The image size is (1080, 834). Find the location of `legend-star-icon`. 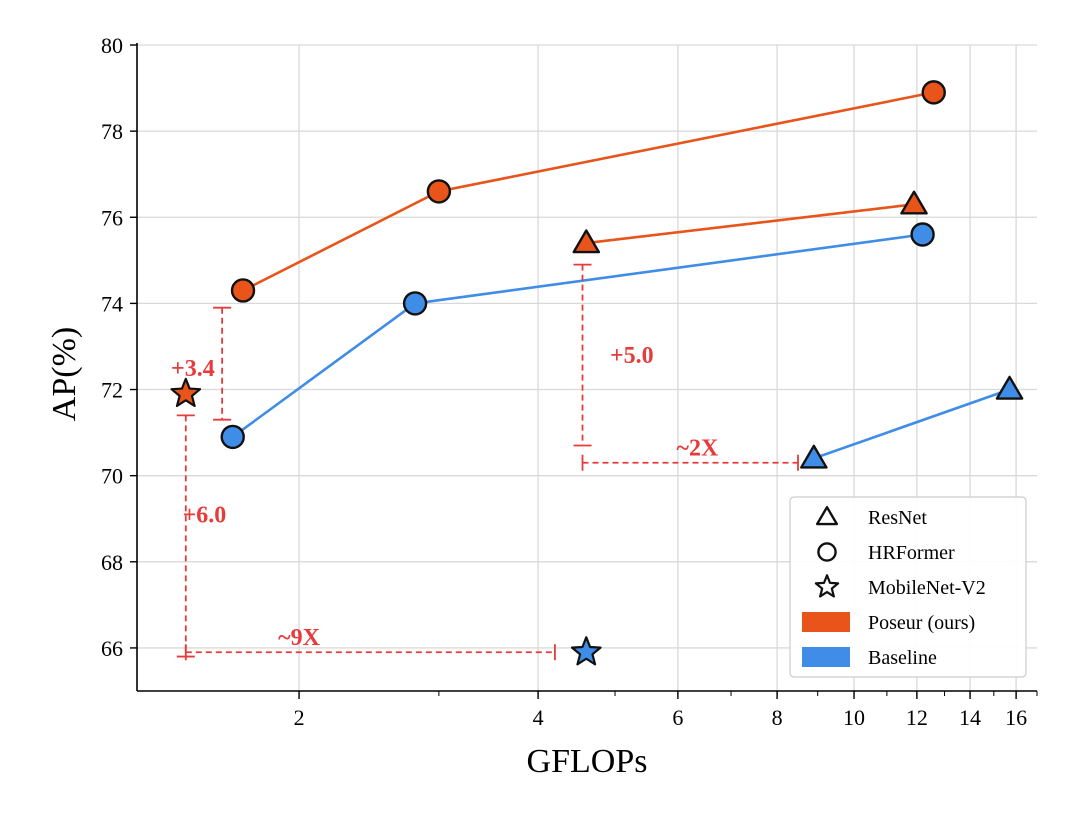

legend-star-icon is located at coordinates (827, 586).